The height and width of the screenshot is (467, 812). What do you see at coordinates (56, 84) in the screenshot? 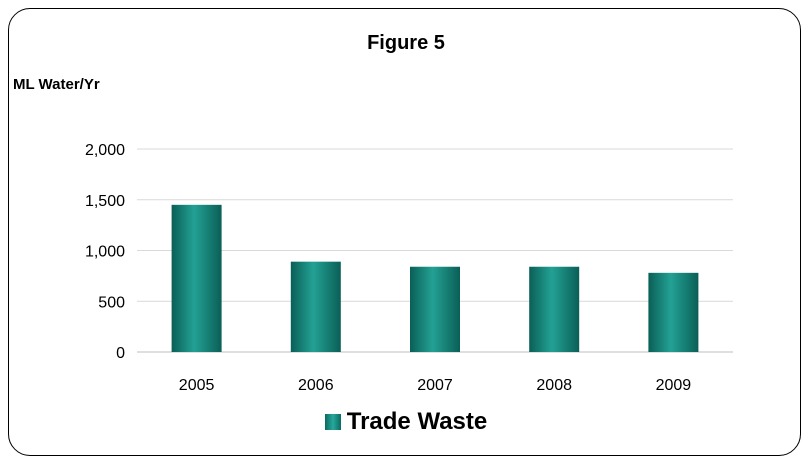
I see `y-axis-label: ML Water/Yr` at bounding box center [56, 84].